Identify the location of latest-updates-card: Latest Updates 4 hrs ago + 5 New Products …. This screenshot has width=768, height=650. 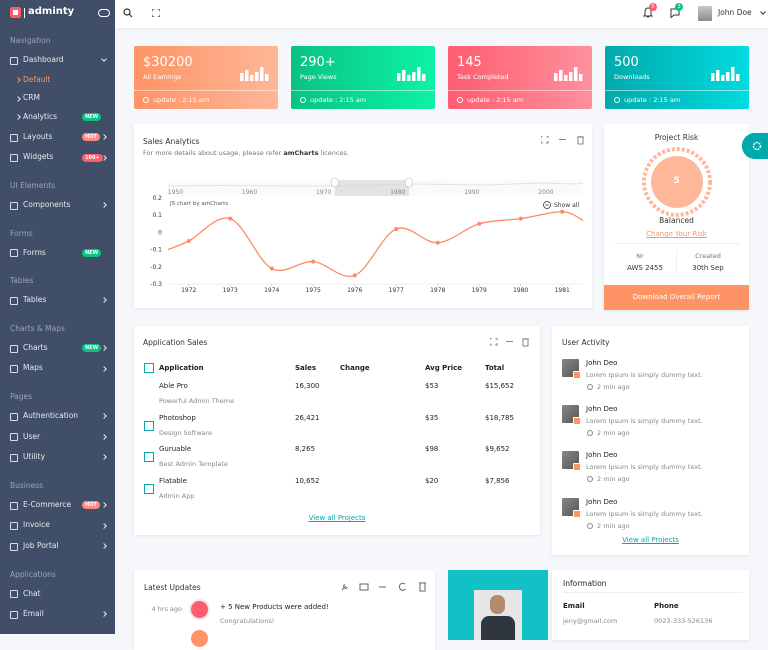
(284, 610).